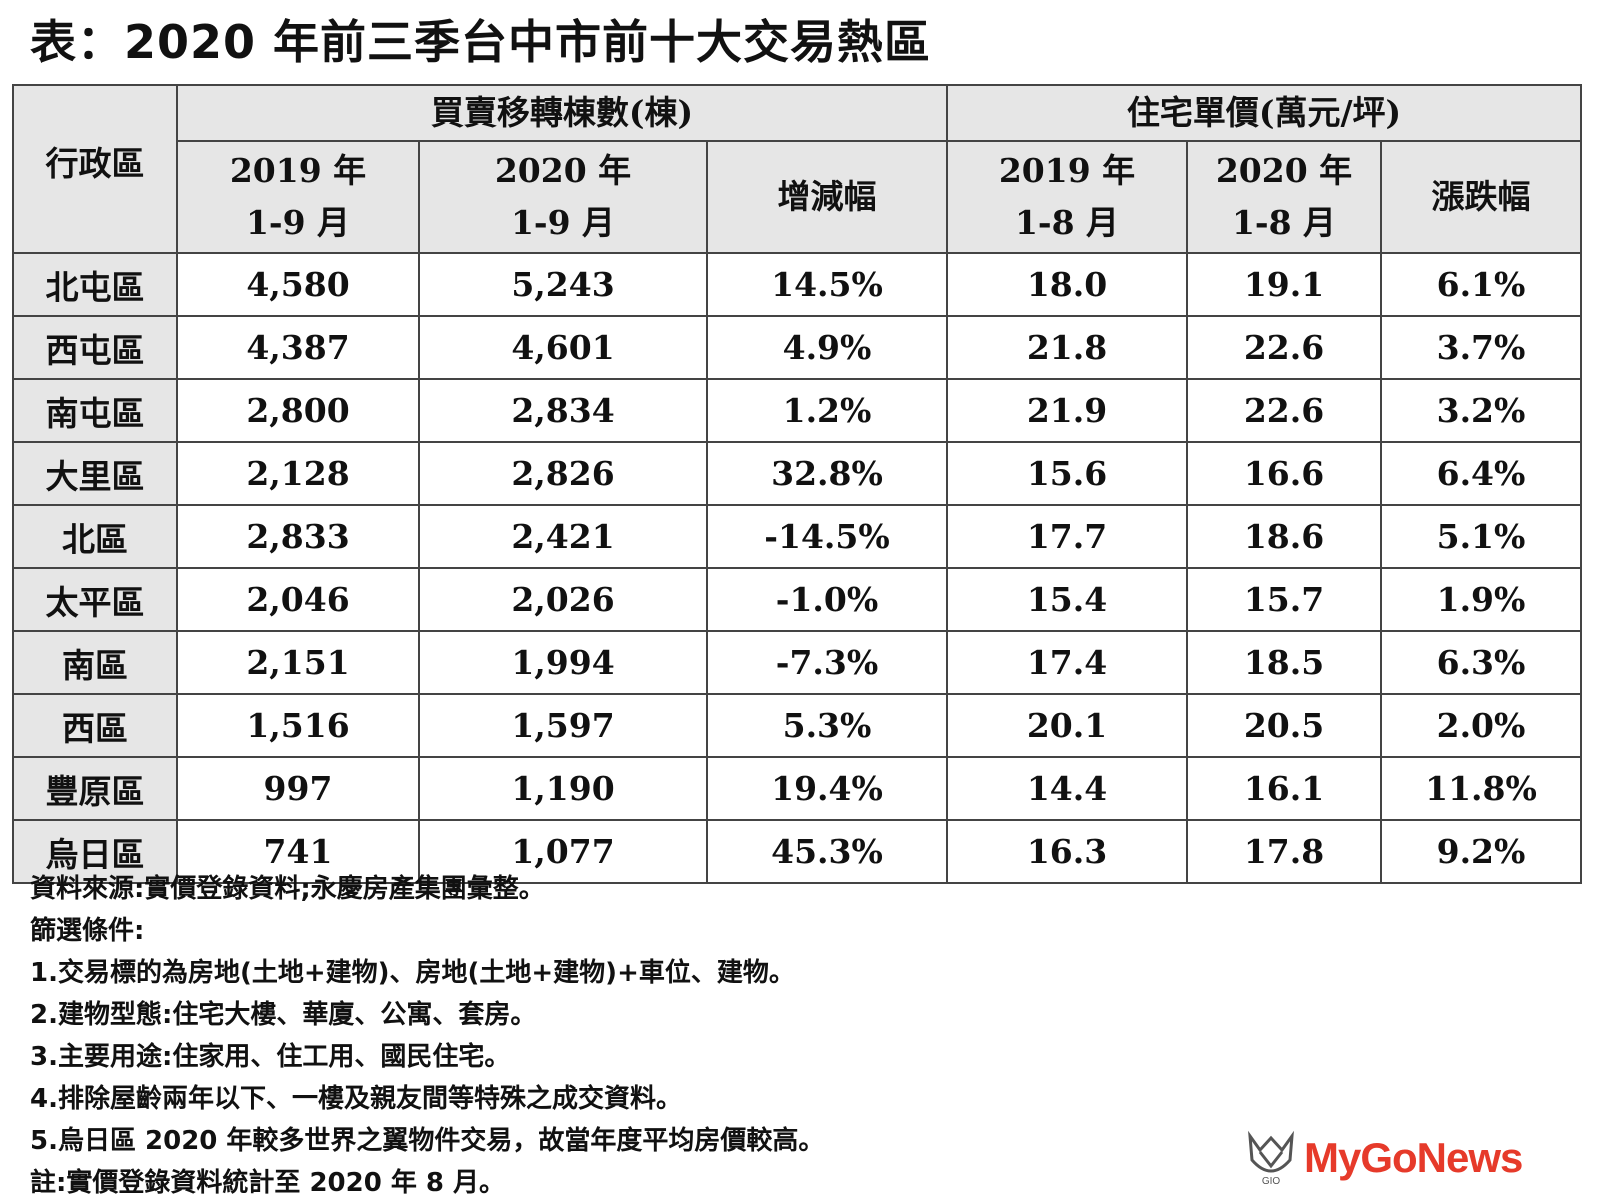 The image size is (1600, 1204). I want to click on note-item-3: 3.主要用途:住家用、住工用、國民住宅。, so click(270, 1057).